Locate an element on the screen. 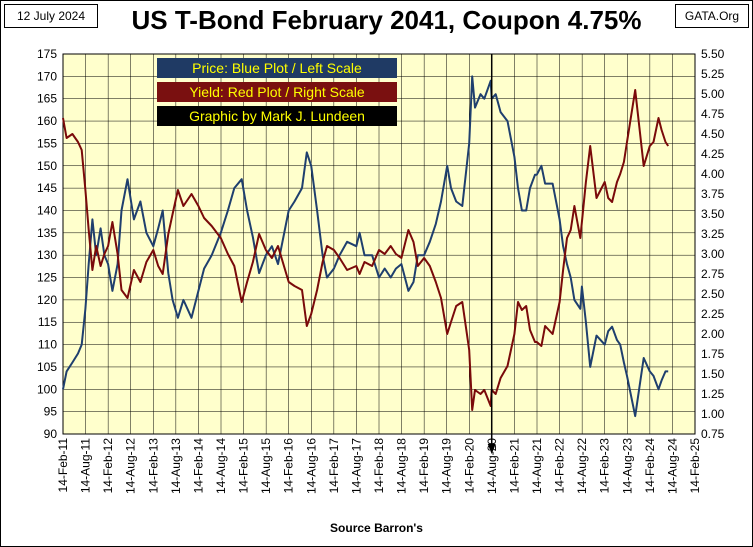 This screenshot has width=753, height=547. left-tick-label: 105 is located at coordinates (47, 367).